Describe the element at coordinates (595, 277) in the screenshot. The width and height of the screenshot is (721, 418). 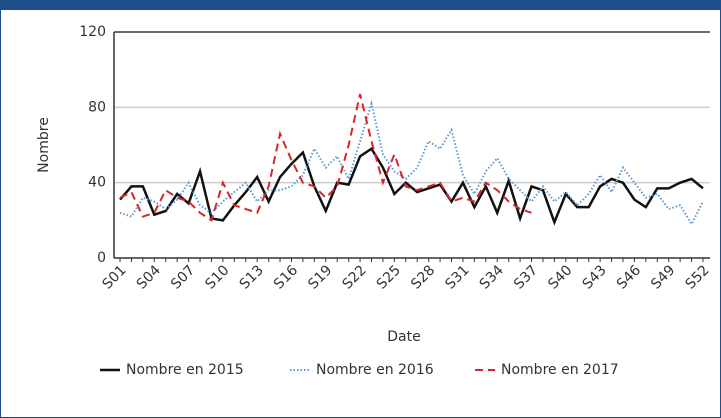
I see `x-tick-label: S43` at that location.